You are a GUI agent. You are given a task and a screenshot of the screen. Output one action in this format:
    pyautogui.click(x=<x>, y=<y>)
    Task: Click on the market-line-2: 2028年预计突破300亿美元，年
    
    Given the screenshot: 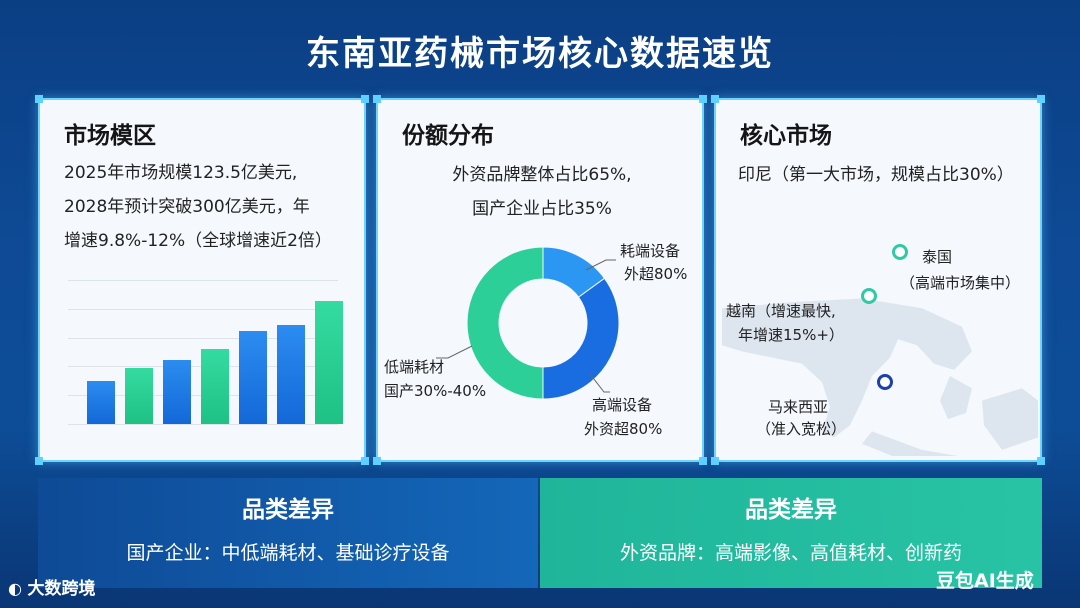 What is the action you would take?
    pyautogui.click(x=187, y=207)
    